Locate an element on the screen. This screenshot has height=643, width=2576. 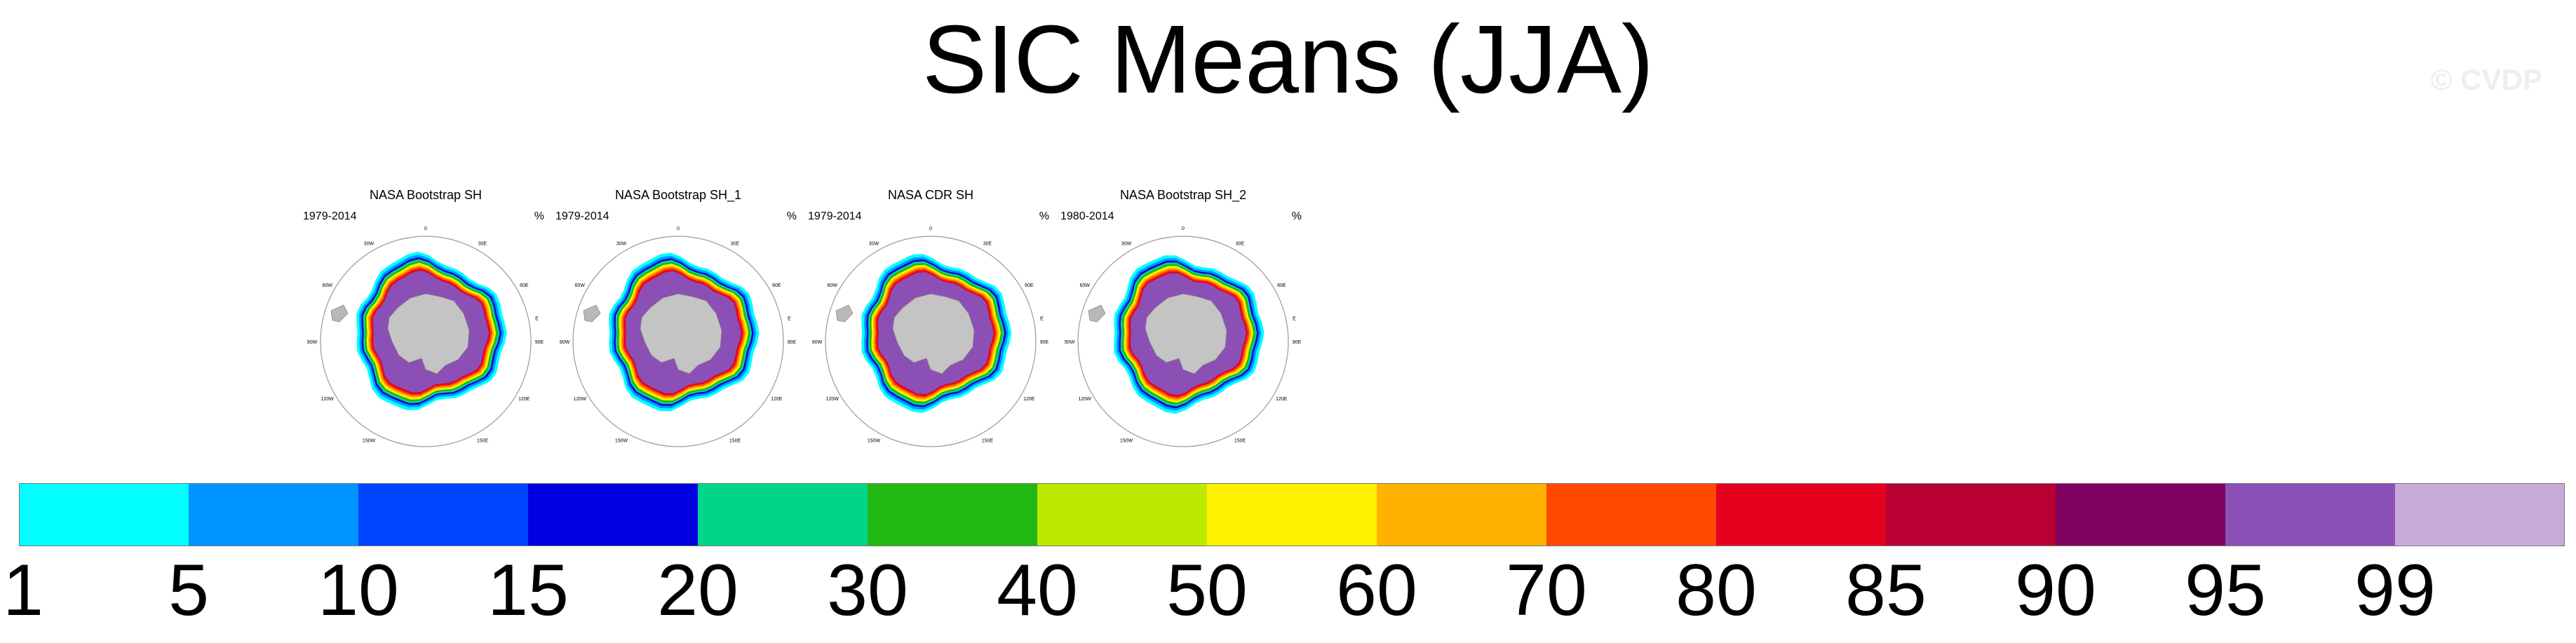
colorbar-tick-label: 5 is located at coordinates (188, 590).